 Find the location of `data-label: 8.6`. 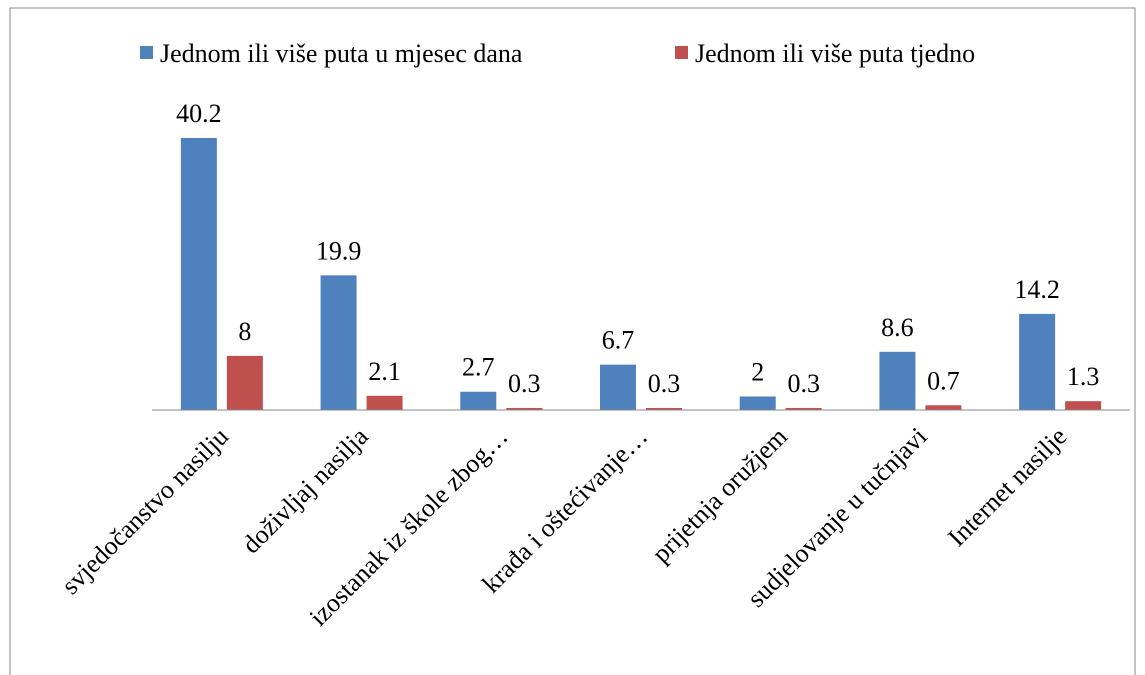

data-label: 8.6 is located at coordinates (897, 327).